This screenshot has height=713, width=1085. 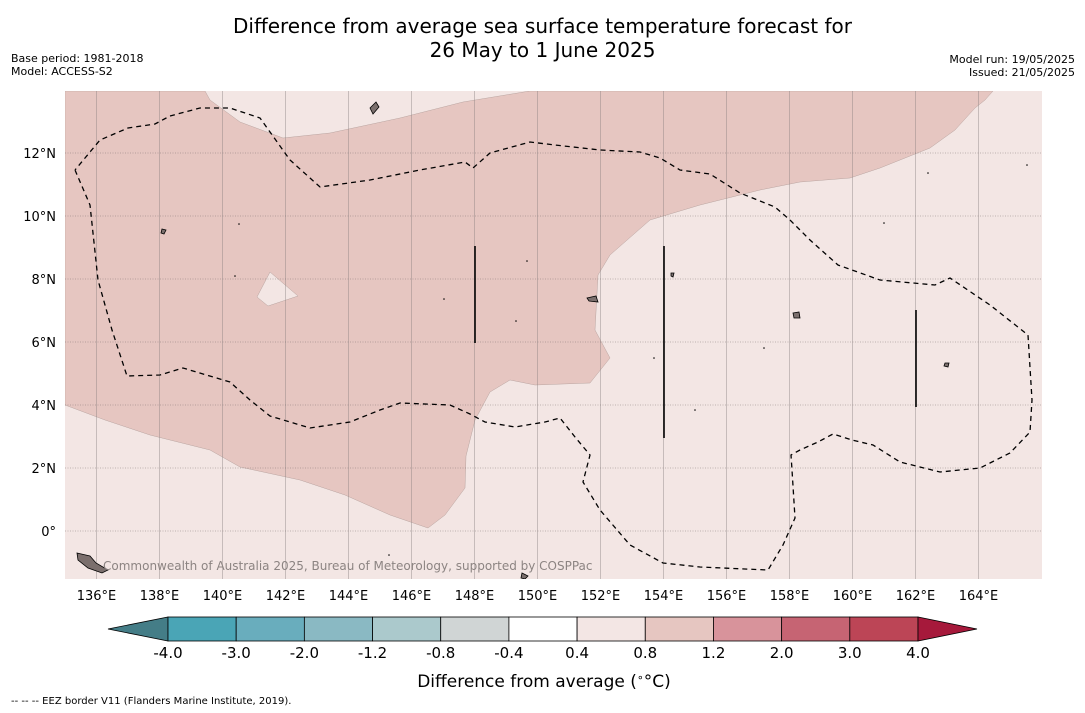 What do you see at coordinates (77, 58) in the screenshot?
I see `base-period: Base period: 1981-2018` at bounding box center [77, 58].